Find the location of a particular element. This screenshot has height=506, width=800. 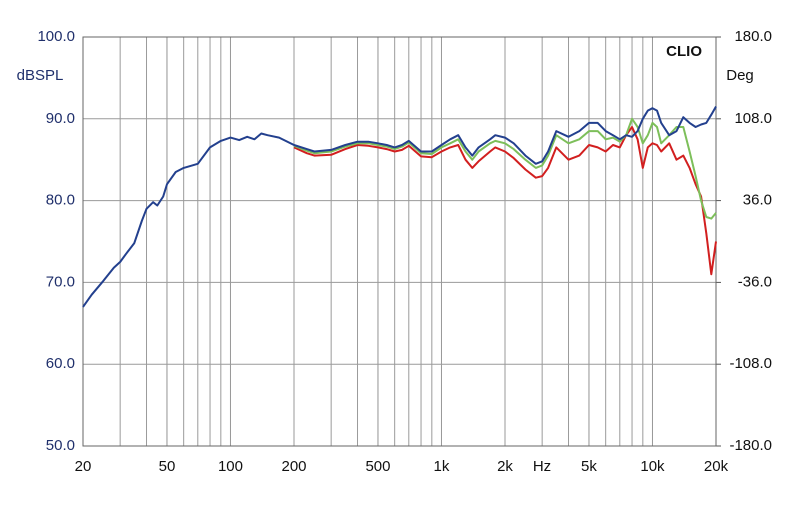

y-tick-label: 80.0 is located at coordinates (60, 200).